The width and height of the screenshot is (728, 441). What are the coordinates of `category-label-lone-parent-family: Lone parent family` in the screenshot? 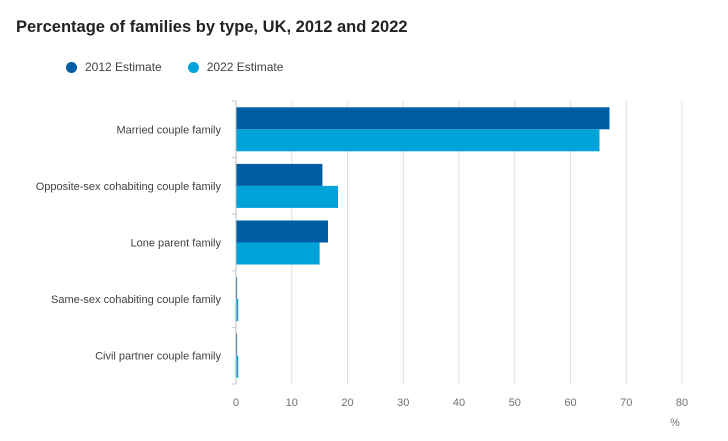 It's located at (176, 244).